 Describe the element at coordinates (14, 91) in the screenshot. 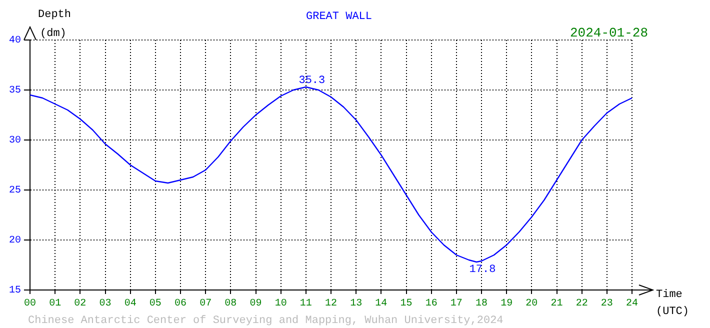

I see `y-tick-label: 35` at that location.